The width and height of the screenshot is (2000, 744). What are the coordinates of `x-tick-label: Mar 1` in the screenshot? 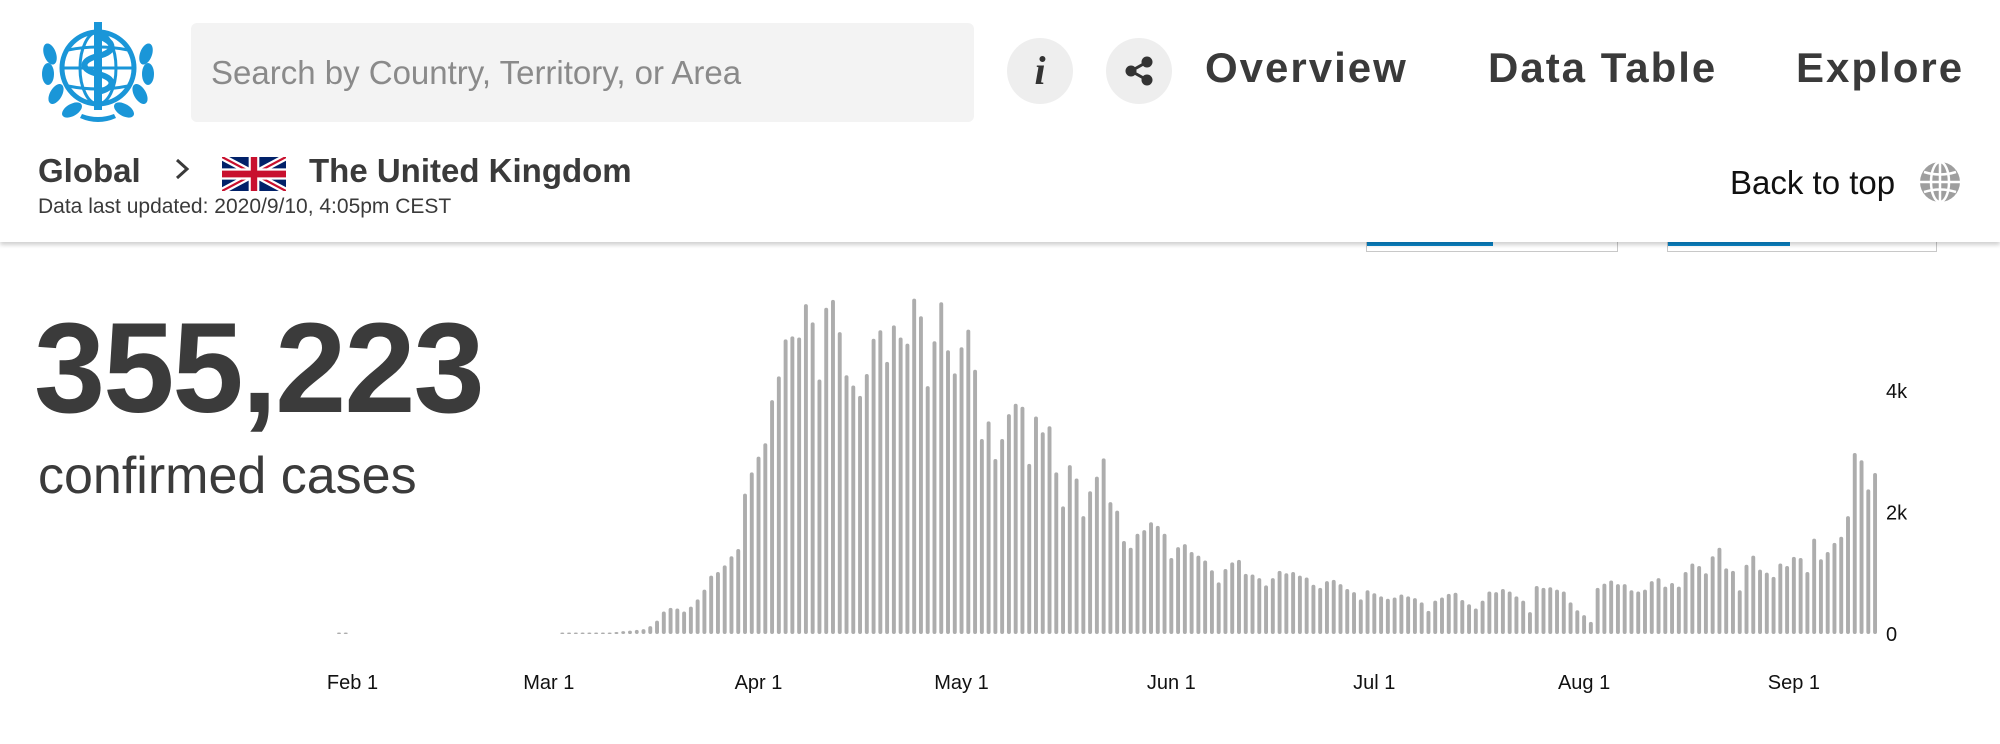 It's located at (548, 683).